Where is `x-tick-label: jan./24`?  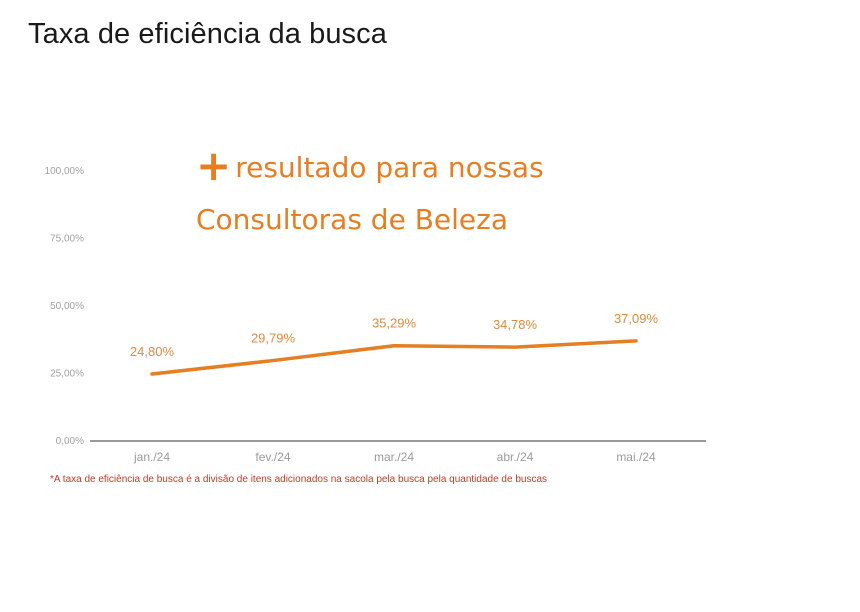 x-tick-label: jan./24 is located at coordinates (151, 457).